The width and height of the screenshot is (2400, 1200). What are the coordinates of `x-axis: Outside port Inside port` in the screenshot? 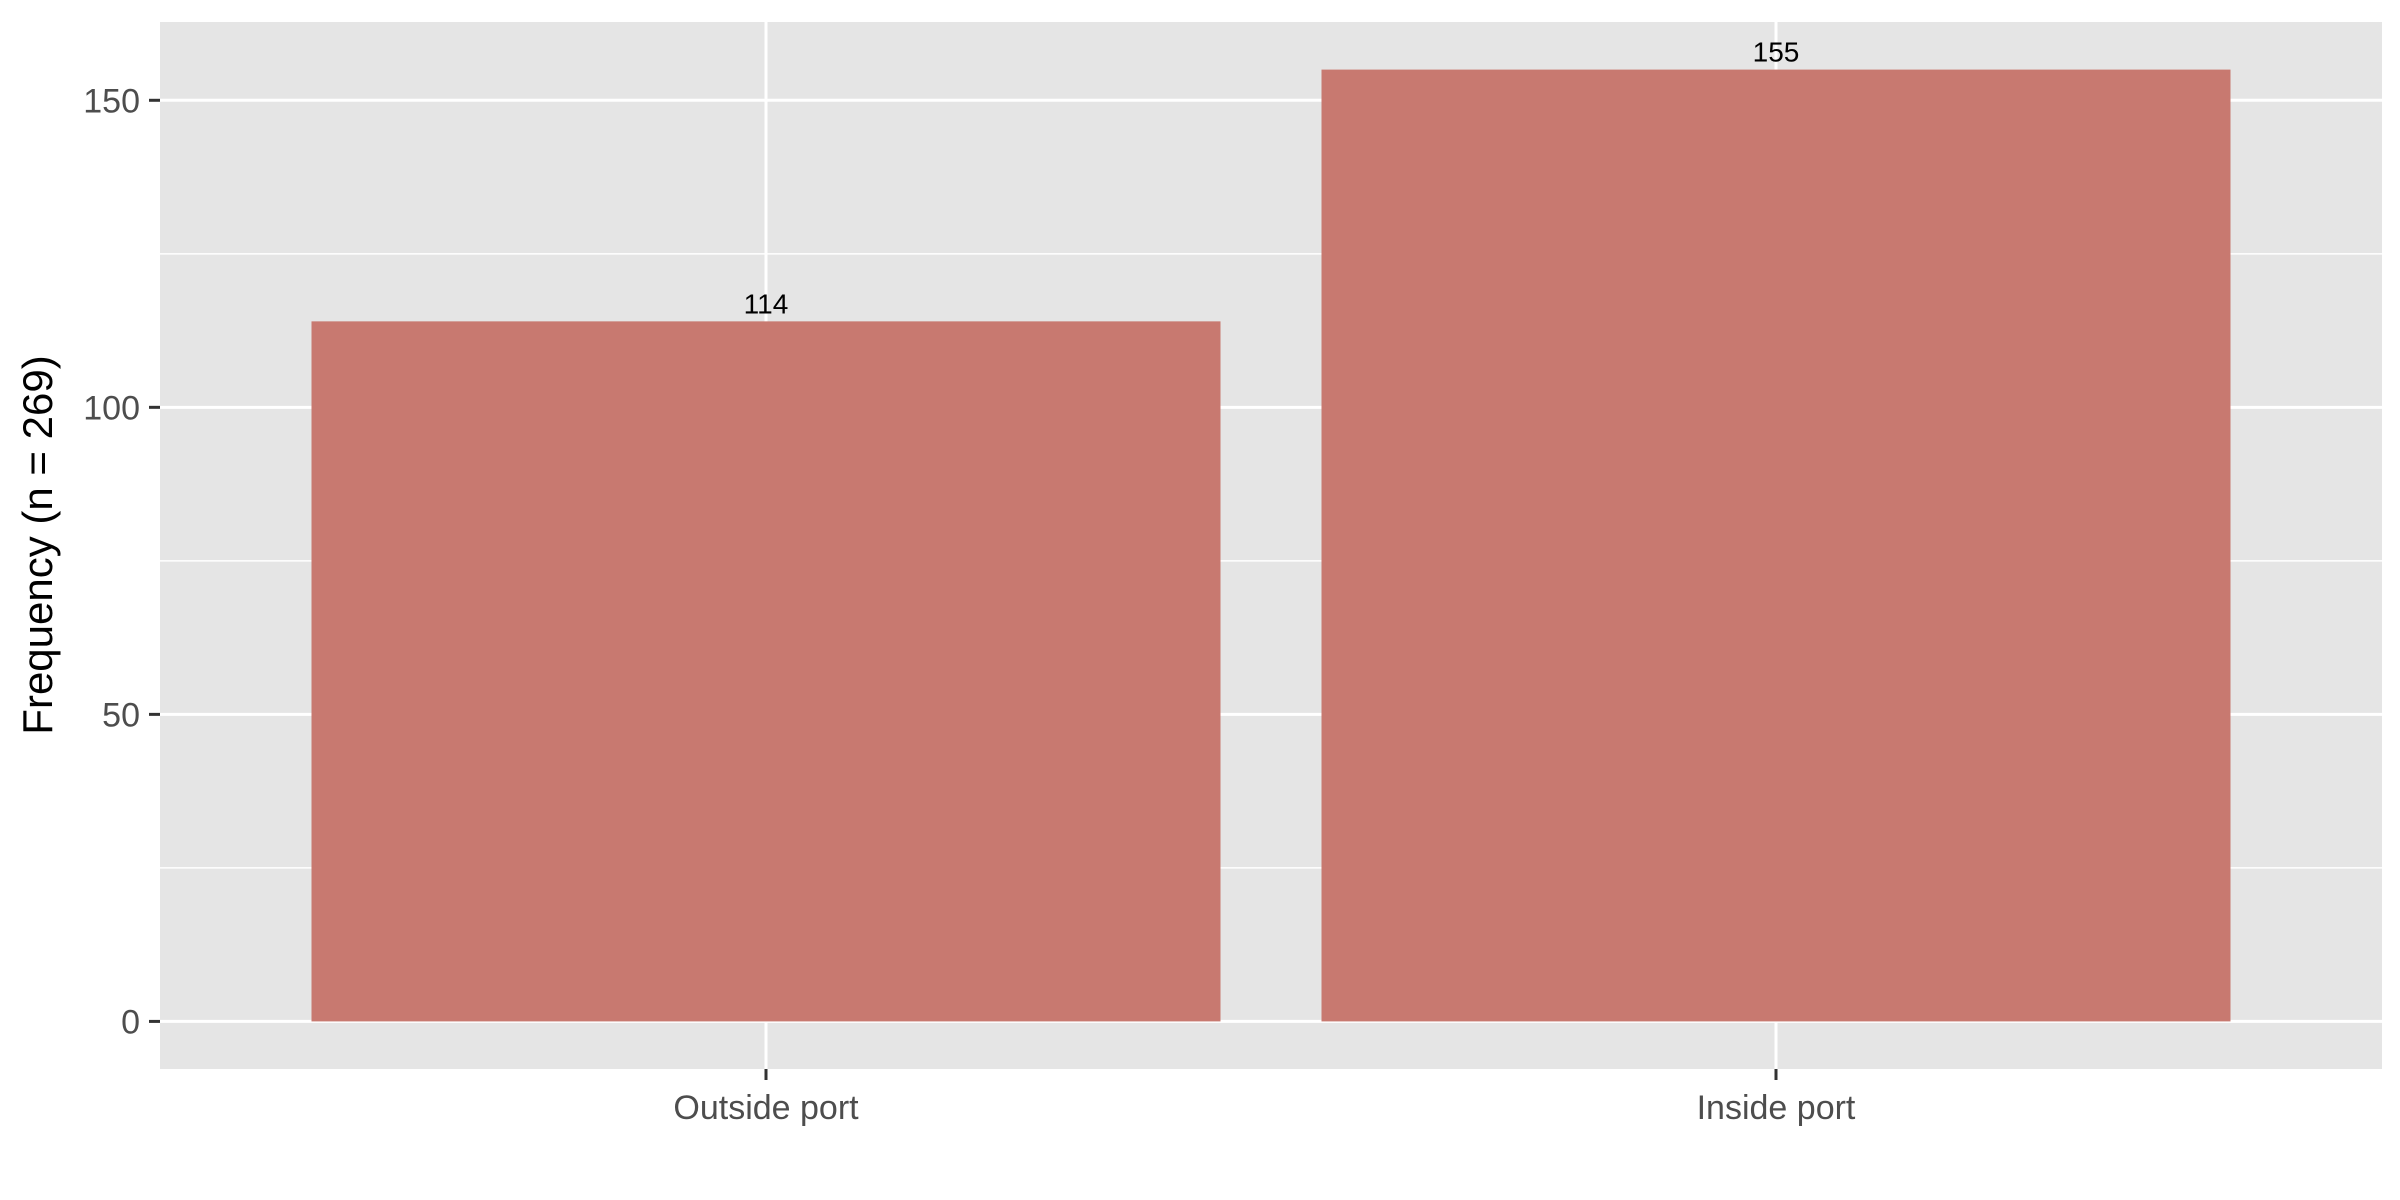 It's located at (1264, 1098).